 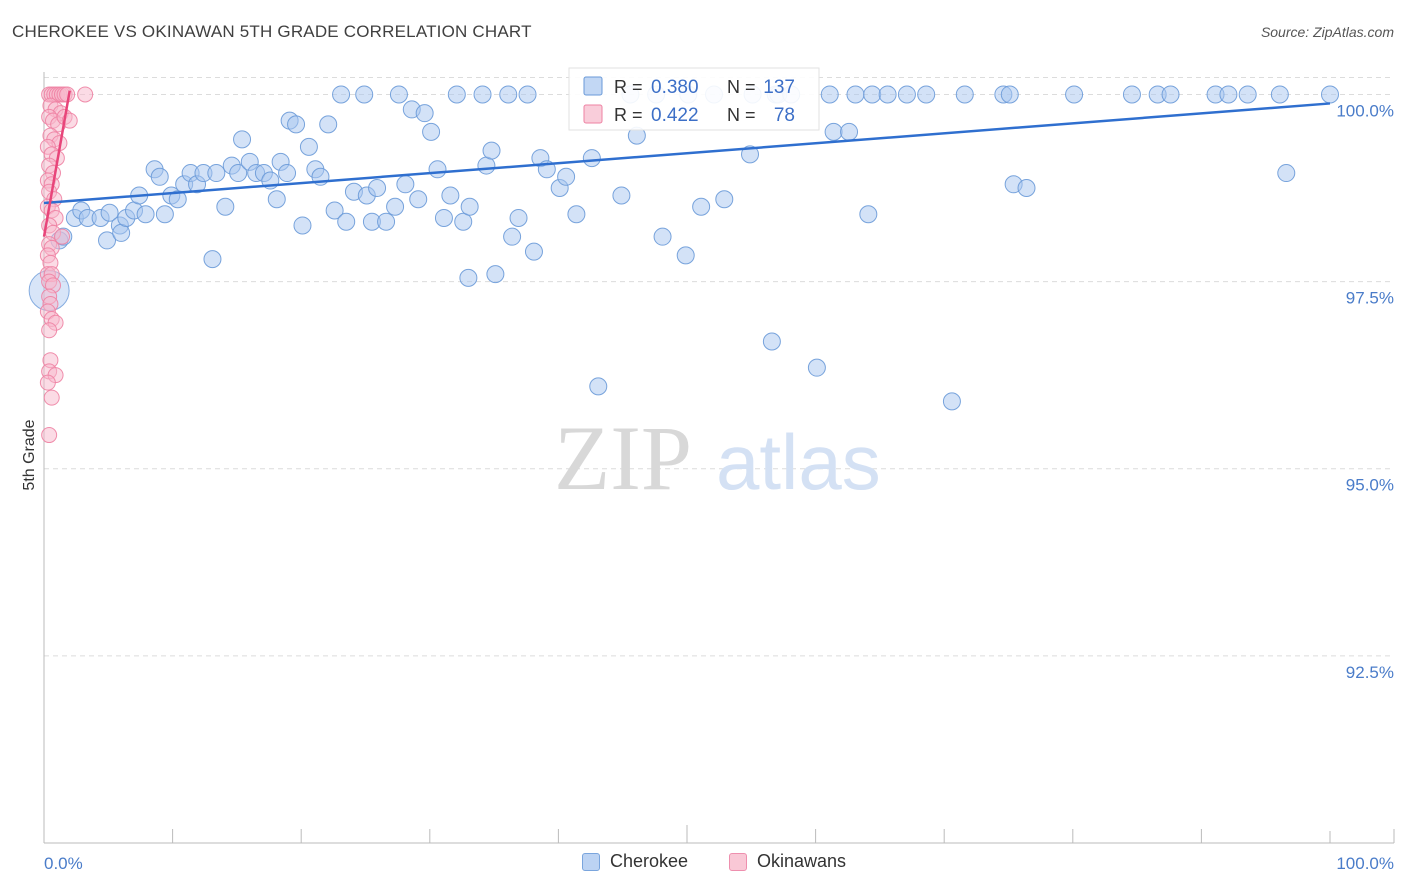 What do you see at coordinates (1365, 863) in the screenshot?
I see `x-tick-label: 100.0%` at bounding box center [1365, 863].